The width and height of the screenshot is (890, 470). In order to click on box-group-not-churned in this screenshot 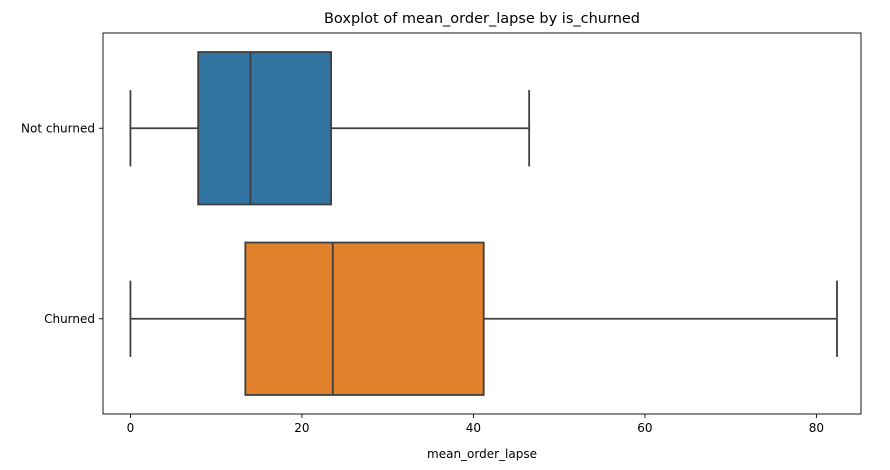, I will do `click(330, 128)`.